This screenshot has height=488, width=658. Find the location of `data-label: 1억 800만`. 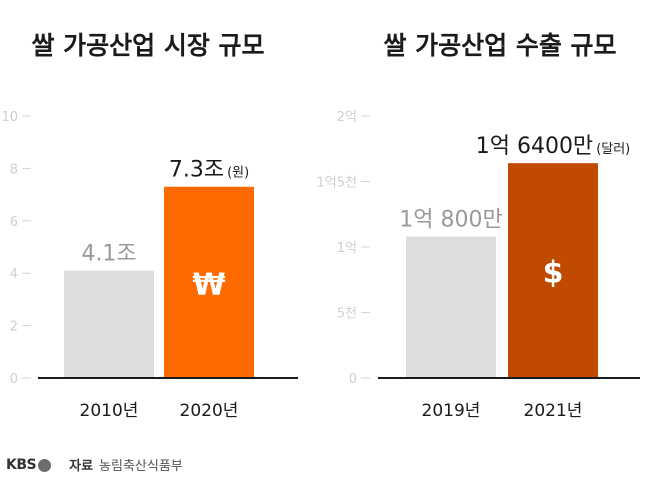

data-label: 1억 800만 is located at coordinates (450, 220).